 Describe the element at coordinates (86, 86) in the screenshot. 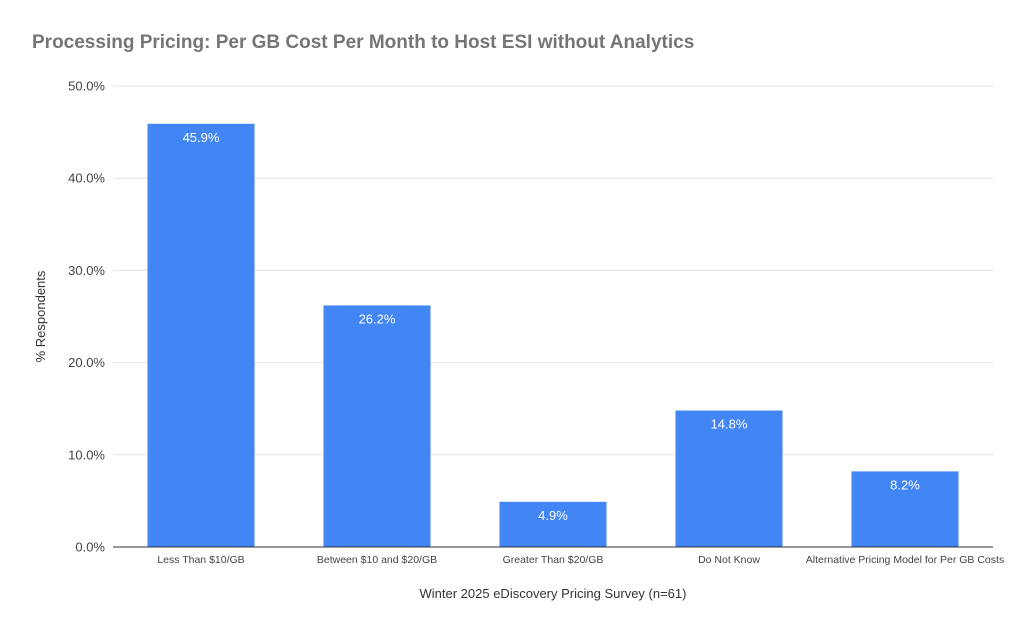

I see `y-tick-label: 50.0%` at that location.